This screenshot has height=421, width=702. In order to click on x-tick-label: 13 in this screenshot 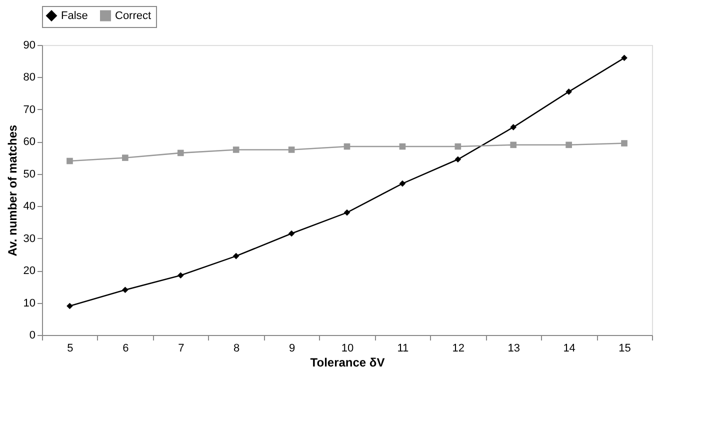, I will do `click(514, 348)`.